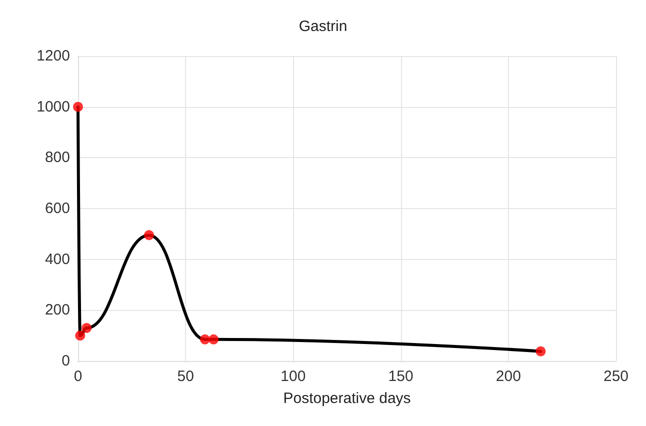  Describe the element at coordinates (347, 398) in the screenshot. I see `x-axis-title: Postoperative days` at that location.